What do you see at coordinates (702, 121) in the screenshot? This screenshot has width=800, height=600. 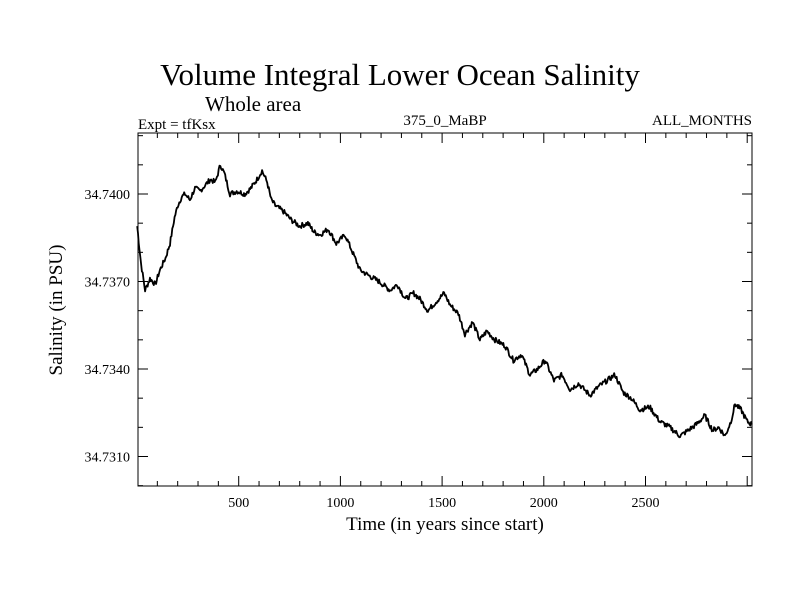 I see `months-label: ALL_MONTHS` at bounding box center [702, 121].